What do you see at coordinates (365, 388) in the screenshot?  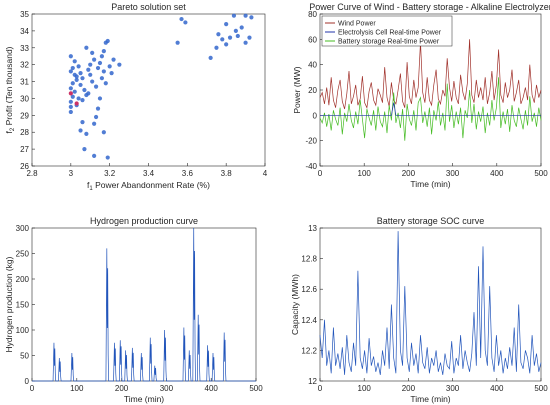 I see `soc-xtick-label: 100` at bounding box center [365, 388].